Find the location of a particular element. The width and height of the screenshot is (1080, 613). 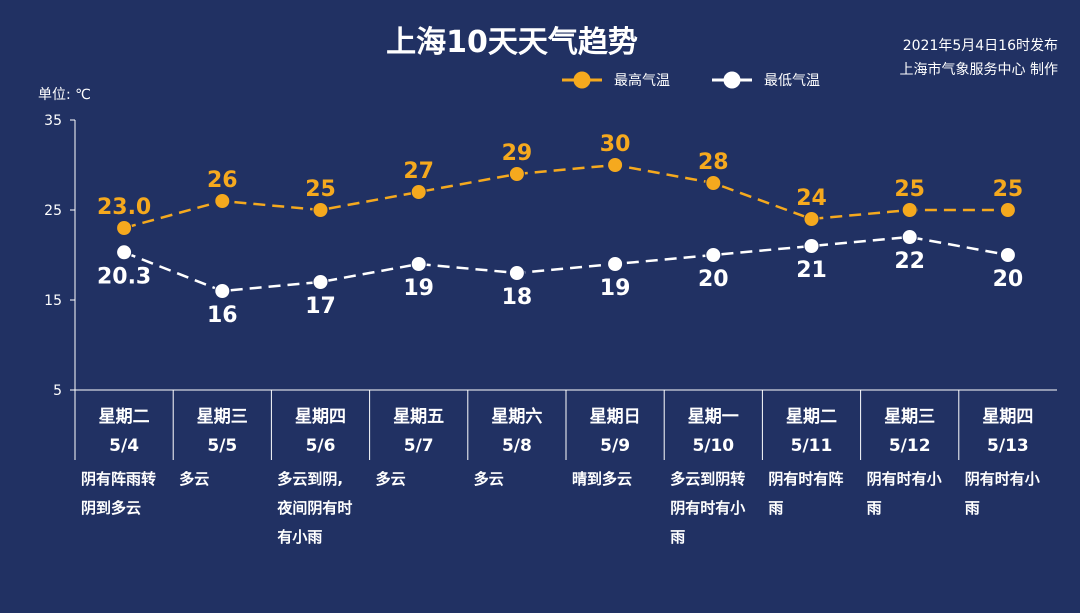

date-label: 5/13 is located at coordinates (1008, 446).